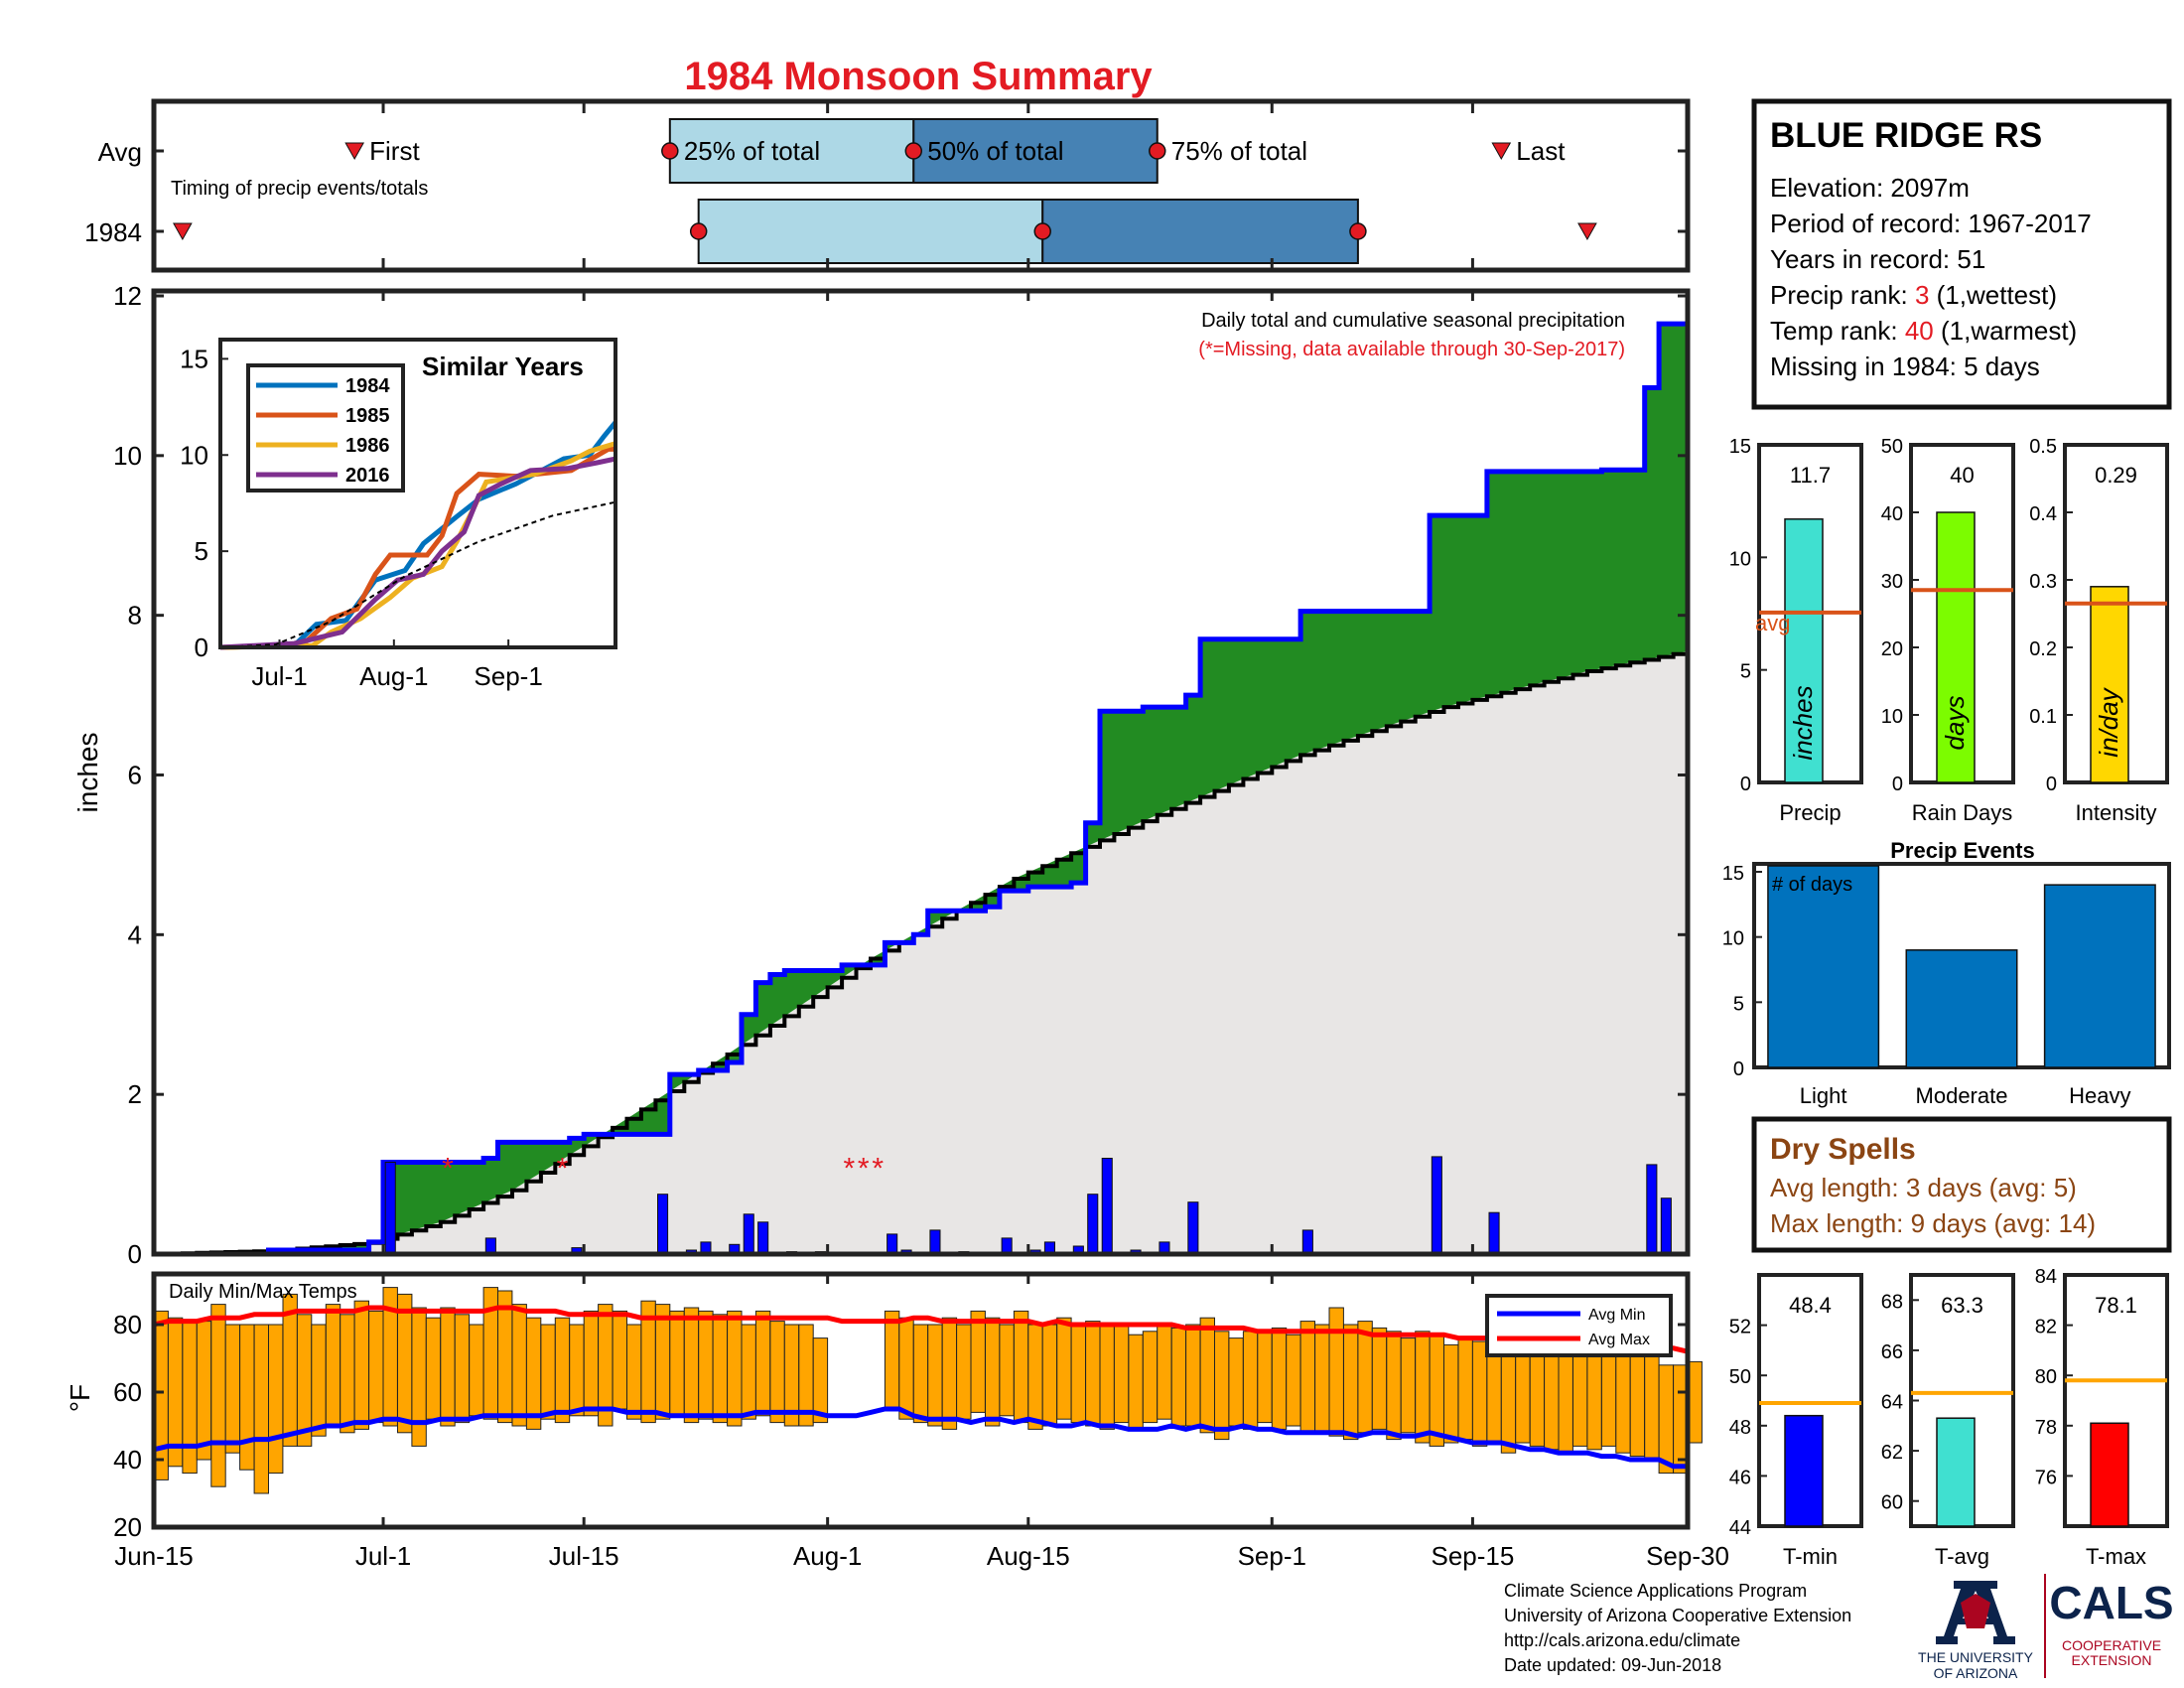 Image resolution: width=2184 pixels, height=1688 pixels. Describe the element at coordinates (1740, 1528) in the screenshot. I see `stat-y-tick-label: 44` at that location.